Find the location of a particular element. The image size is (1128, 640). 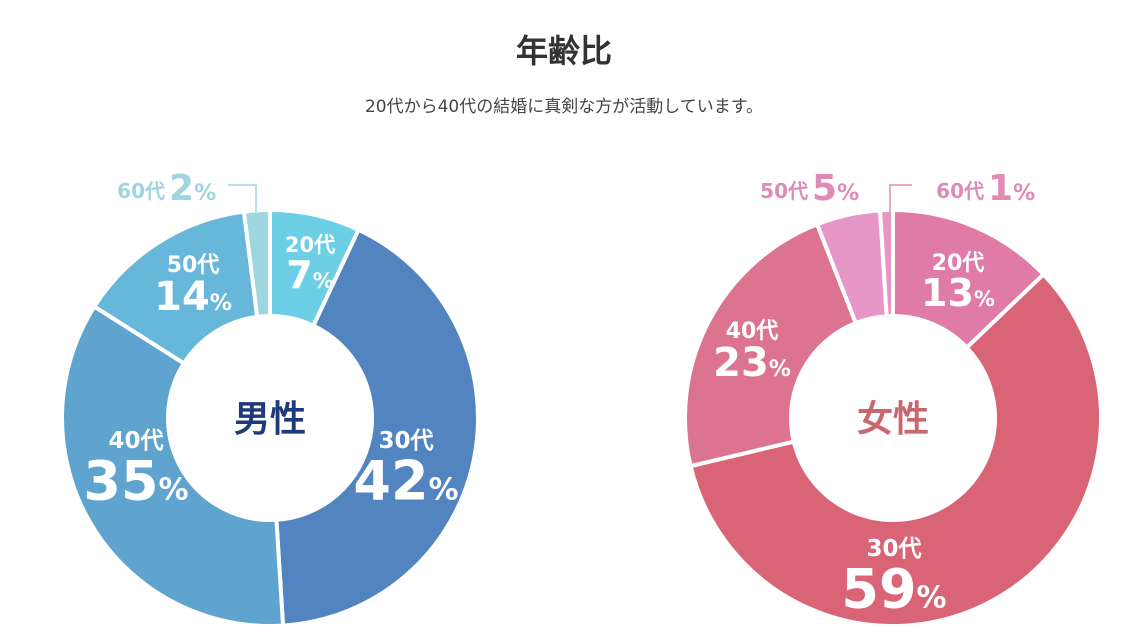

slice-40代-value-label: 35% is located at coordinates (135, 480).